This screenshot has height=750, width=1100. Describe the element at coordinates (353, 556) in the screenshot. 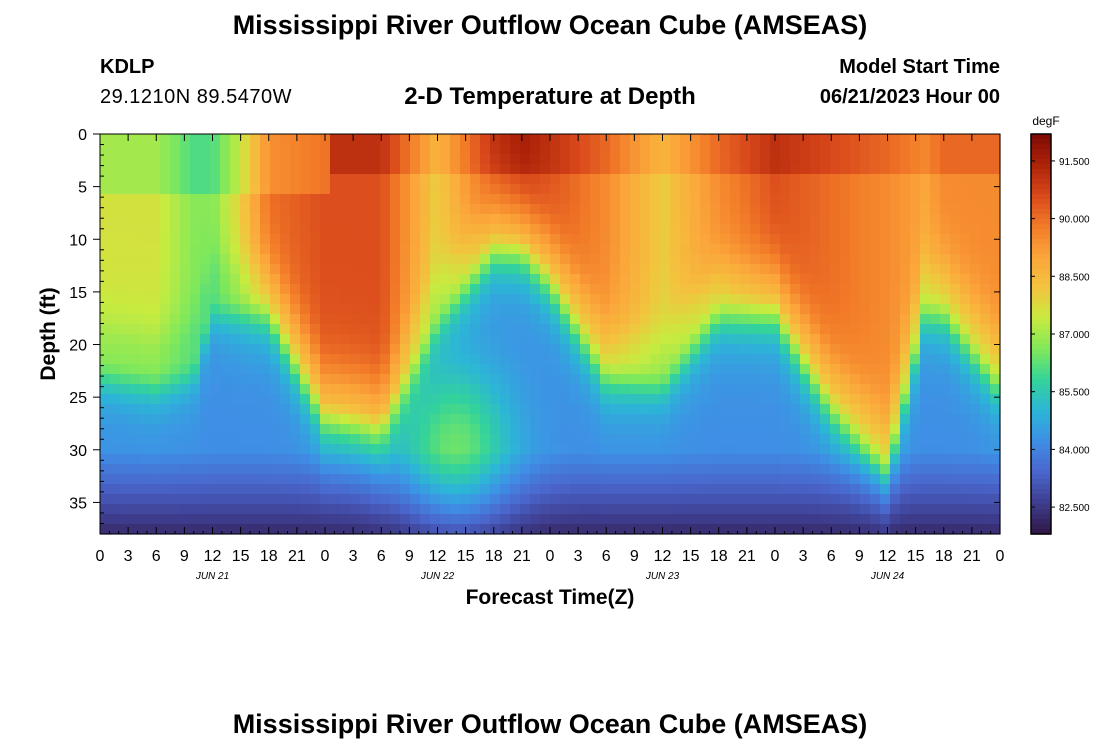

I see `x-tick-label: 3` at that location.